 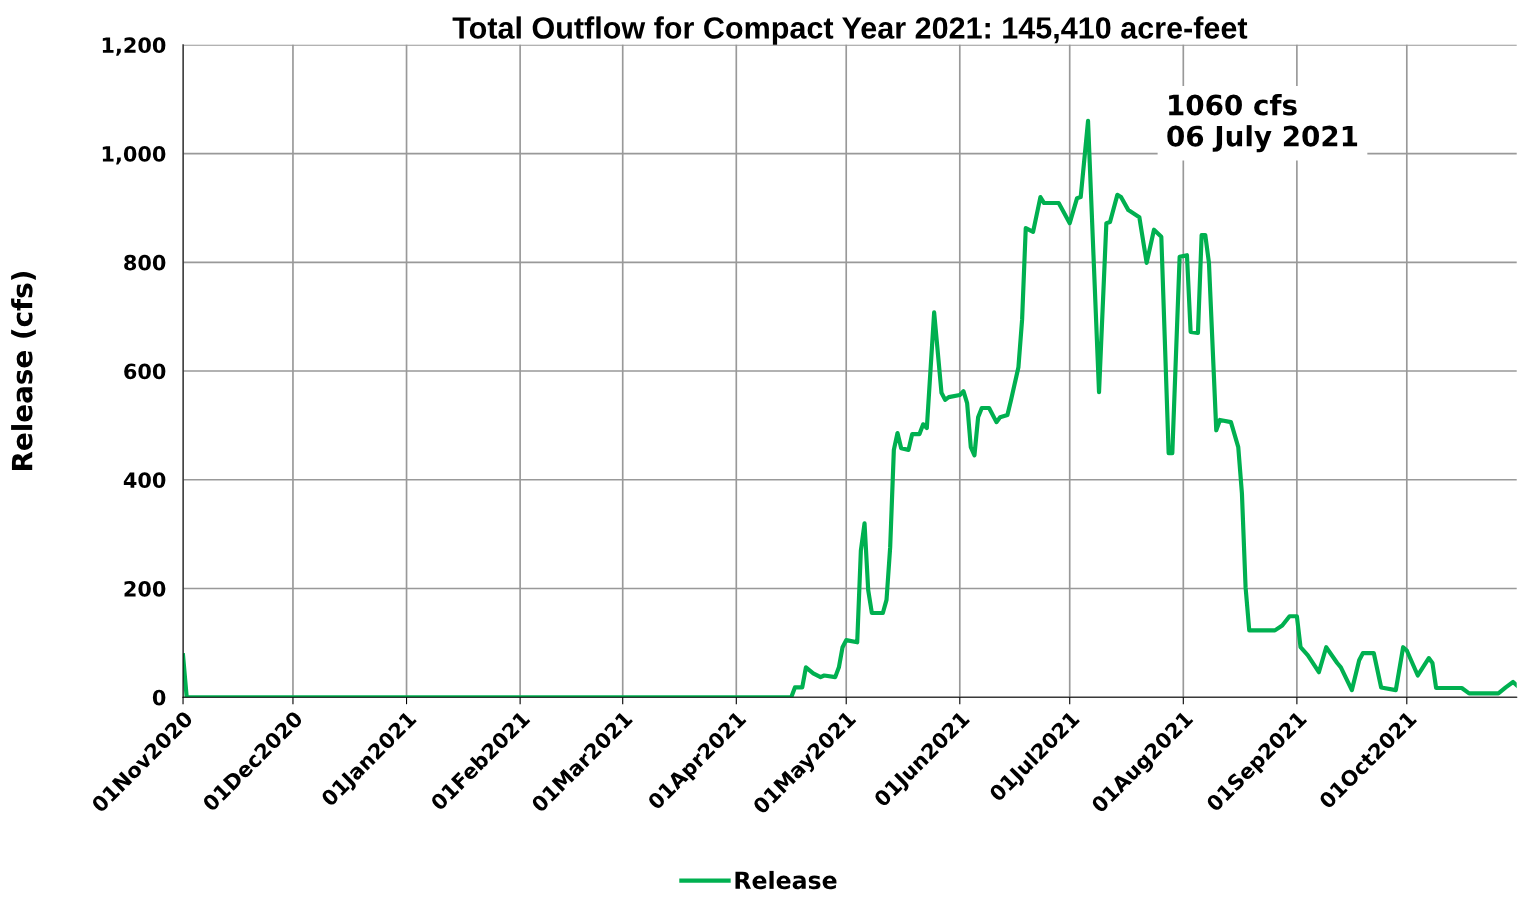 I want to click on y-tick-label: 400, so click(x=144, y=480).